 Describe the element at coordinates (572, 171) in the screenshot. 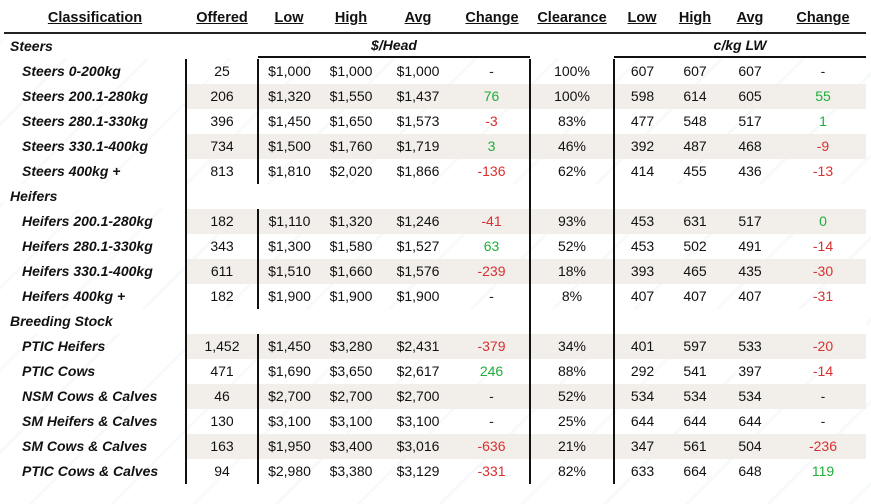

I see `row-clearance: 62%` at that location.